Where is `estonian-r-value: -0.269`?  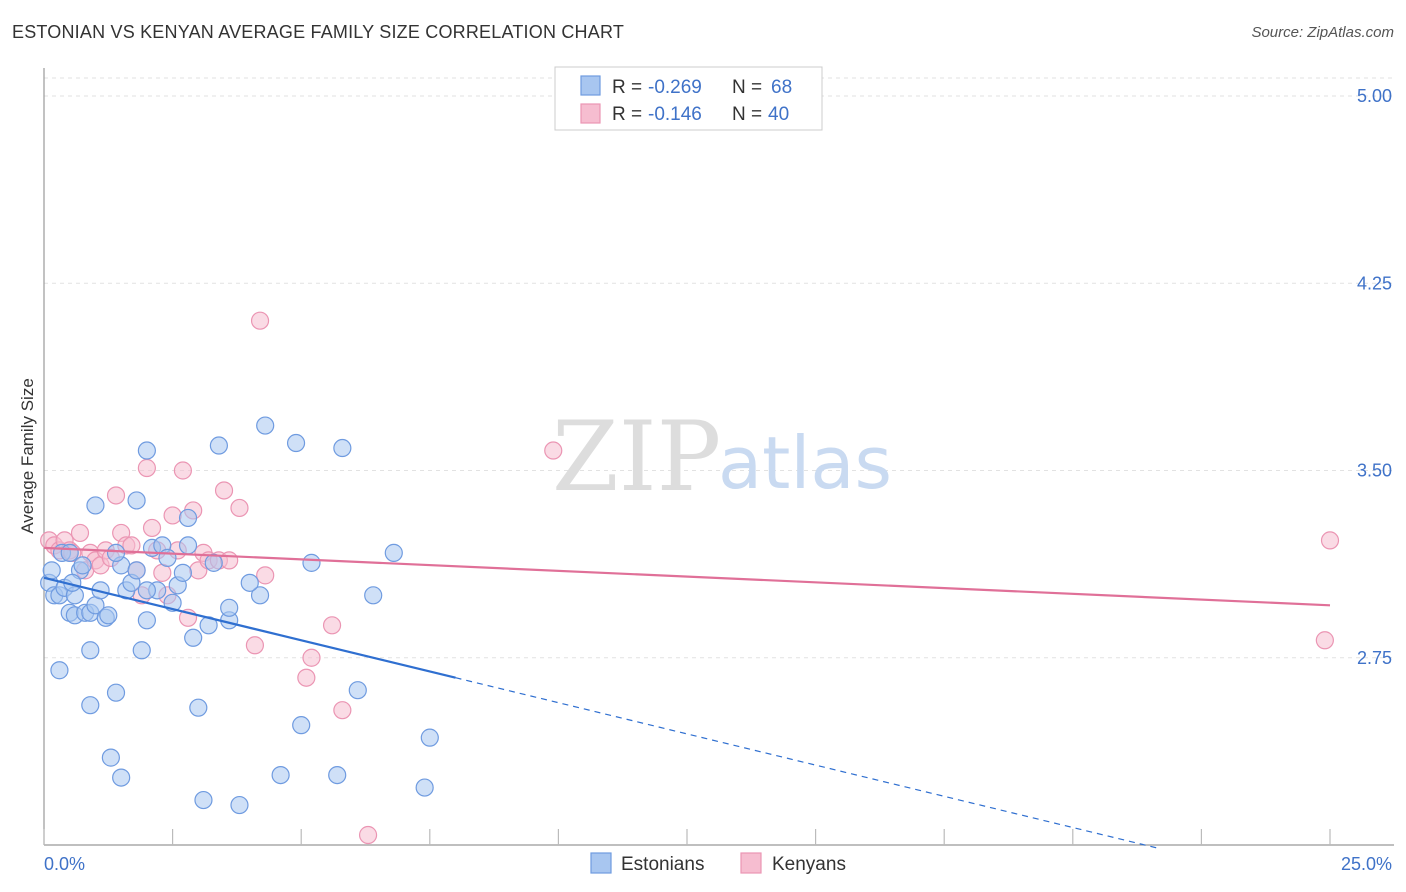
estonian-r-value: -0.269 is located at coordinates (675, 87).